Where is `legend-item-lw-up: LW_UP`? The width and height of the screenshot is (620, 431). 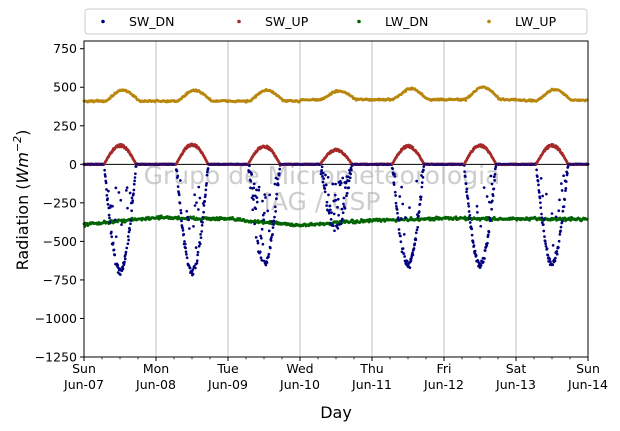
legend-item-lw-up: LW_UP is located at coordinates (522, 21).